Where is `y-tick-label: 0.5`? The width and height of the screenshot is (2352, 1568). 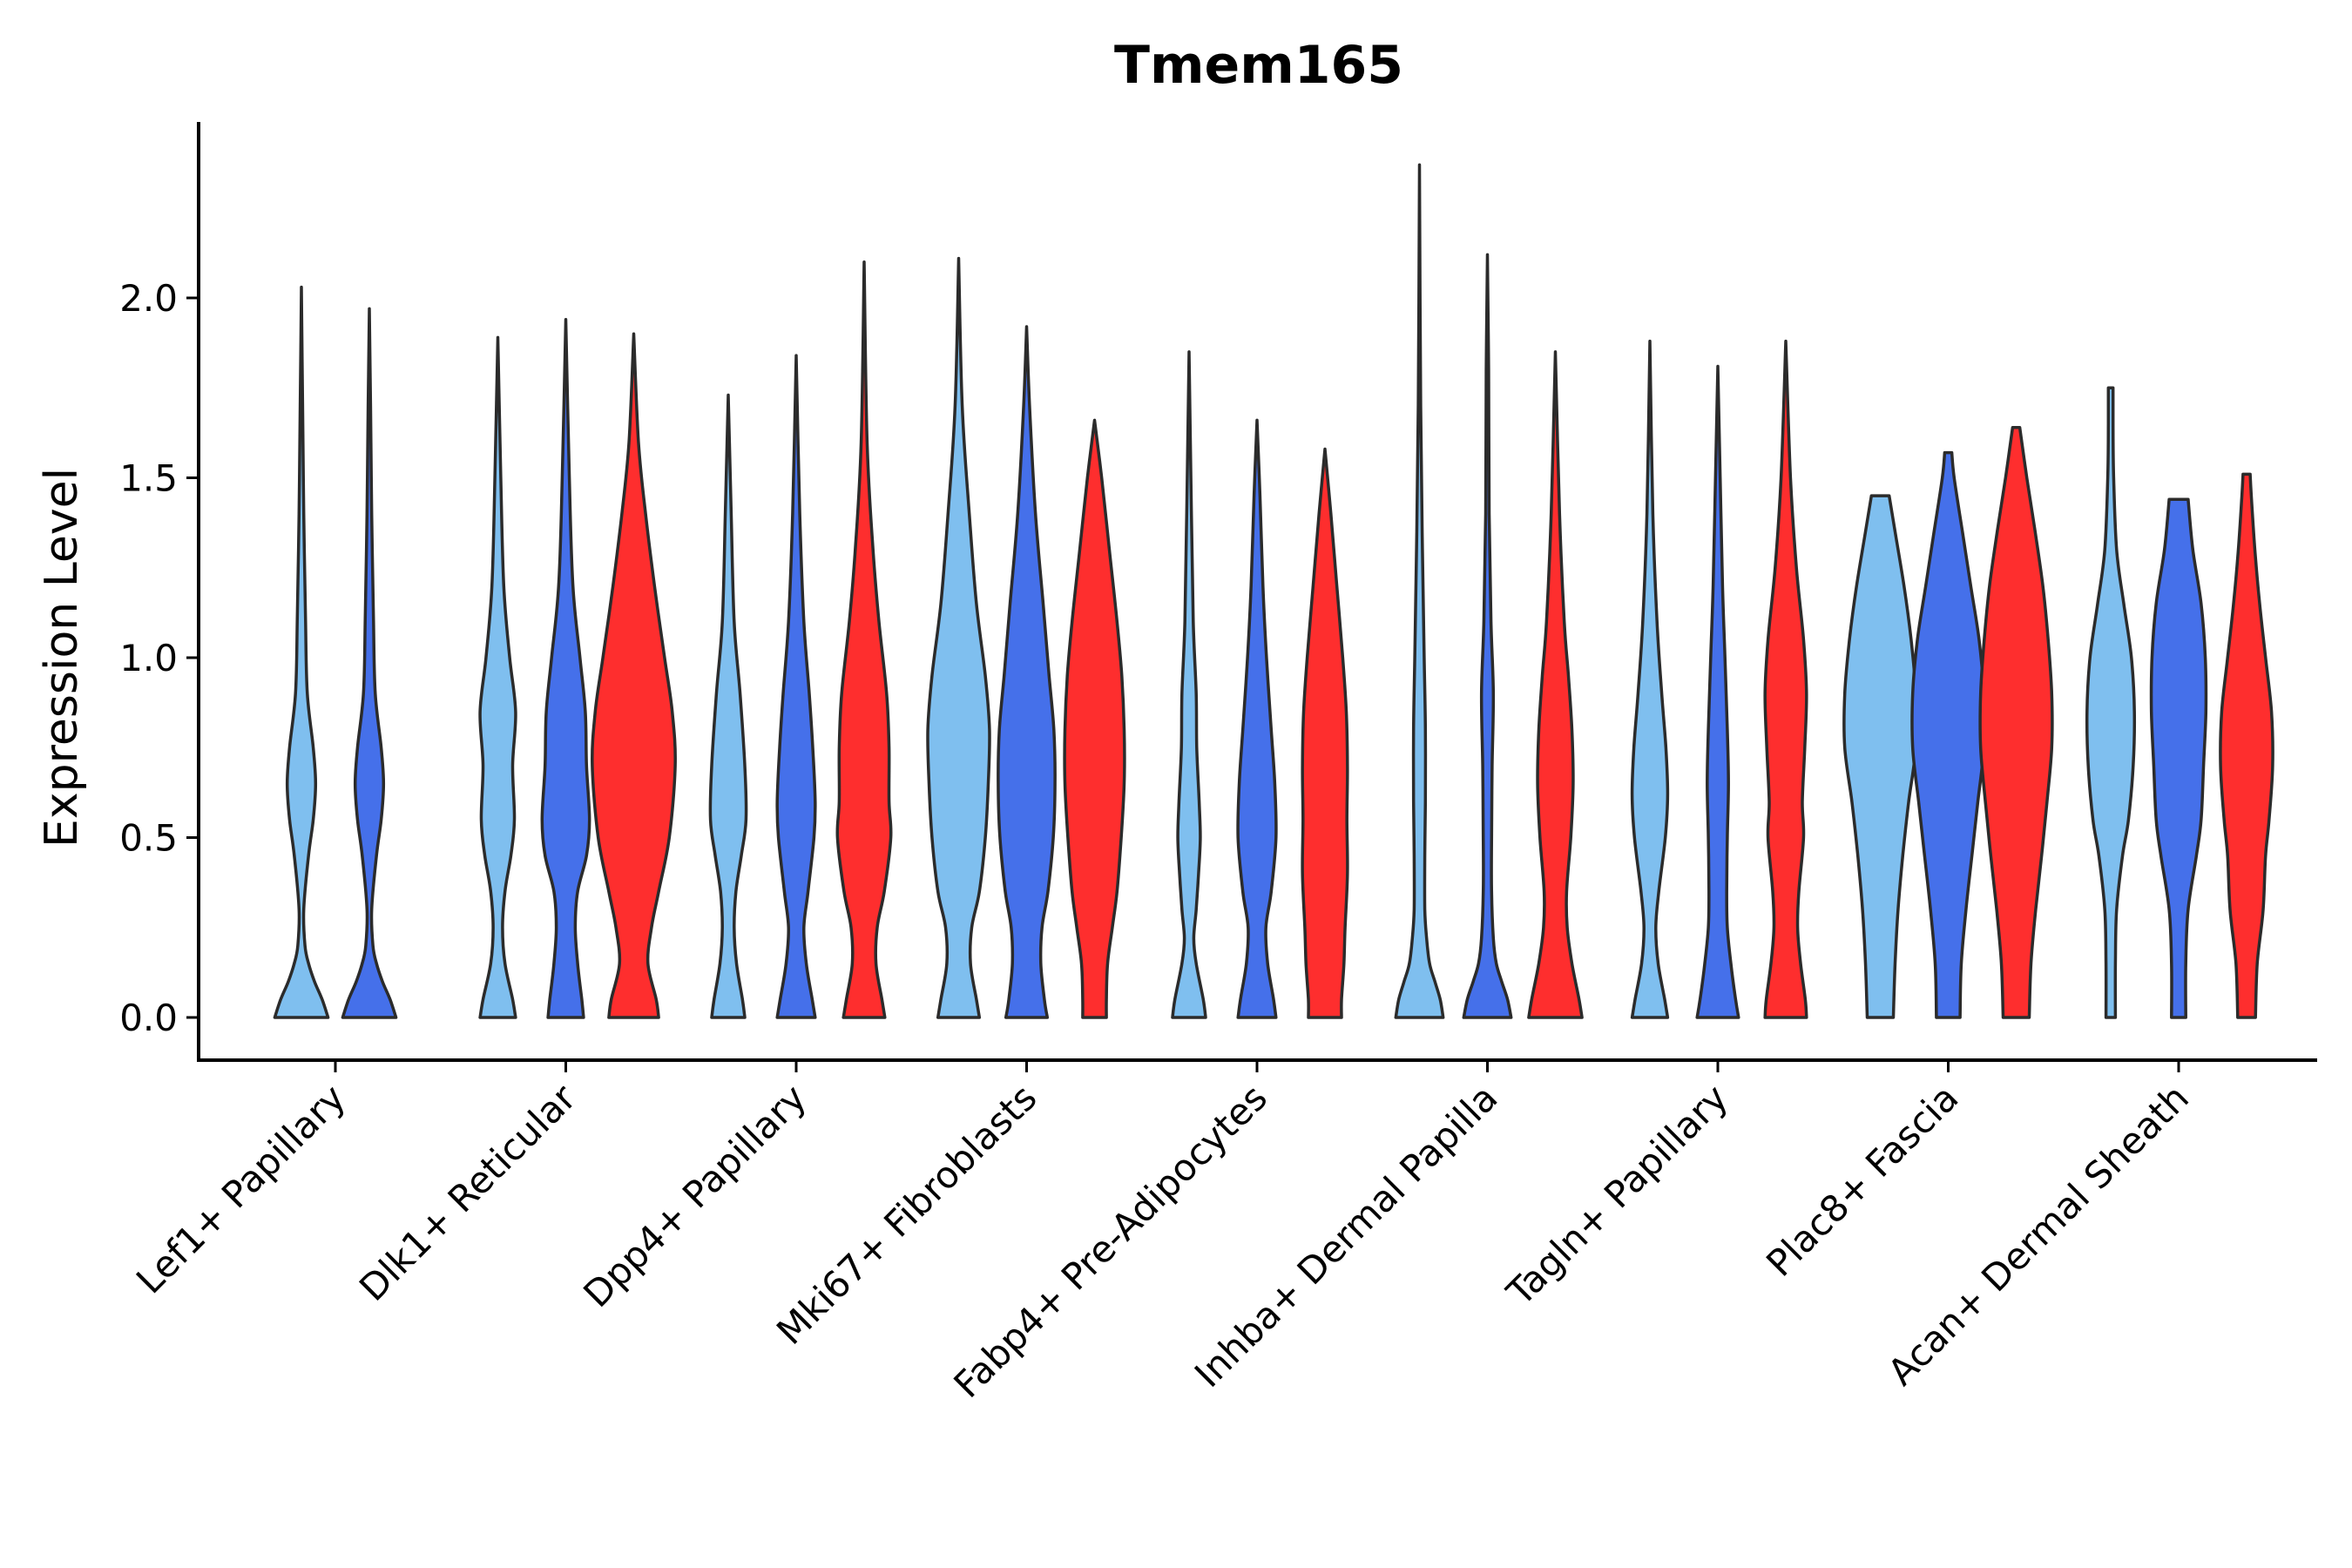
y-tick-label: 0.5 is located at coordinates (148, 839).